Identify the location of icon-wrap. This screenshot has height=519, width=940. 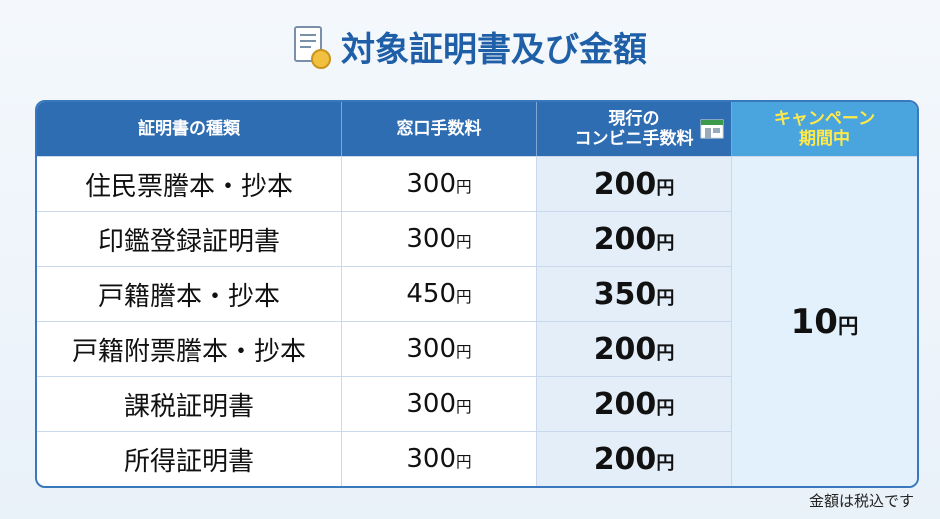
(712, 128).